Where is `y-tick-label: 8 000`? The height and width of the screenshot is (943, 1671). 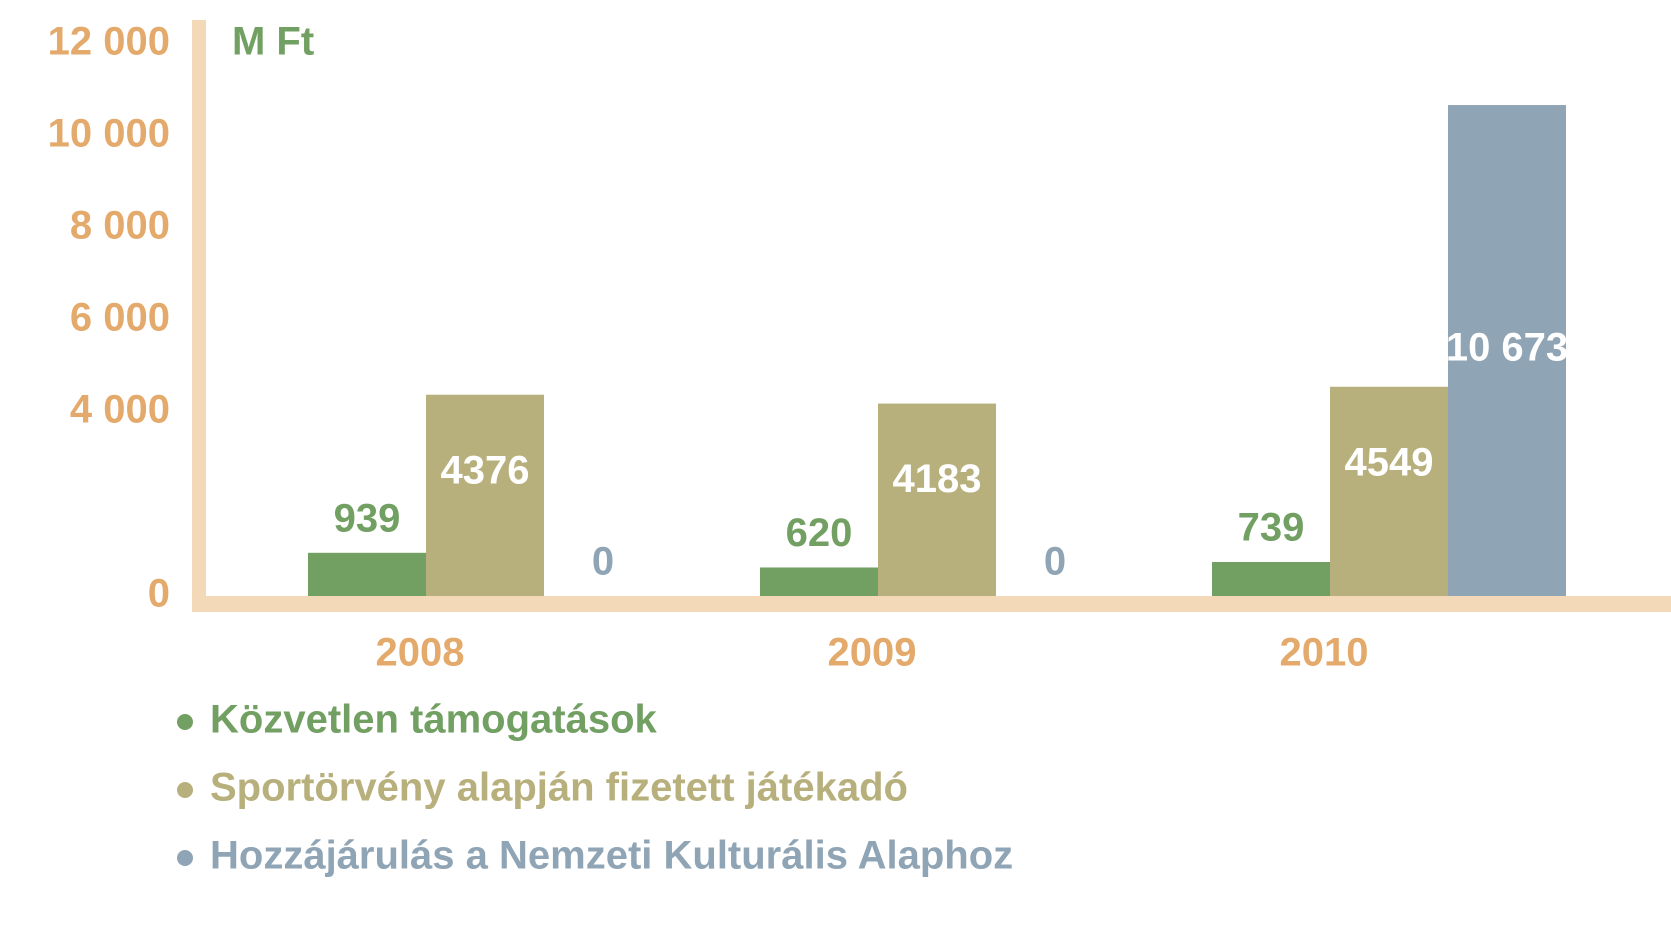
y-tick-label: 8 000 is located at coordinates (120, 226).